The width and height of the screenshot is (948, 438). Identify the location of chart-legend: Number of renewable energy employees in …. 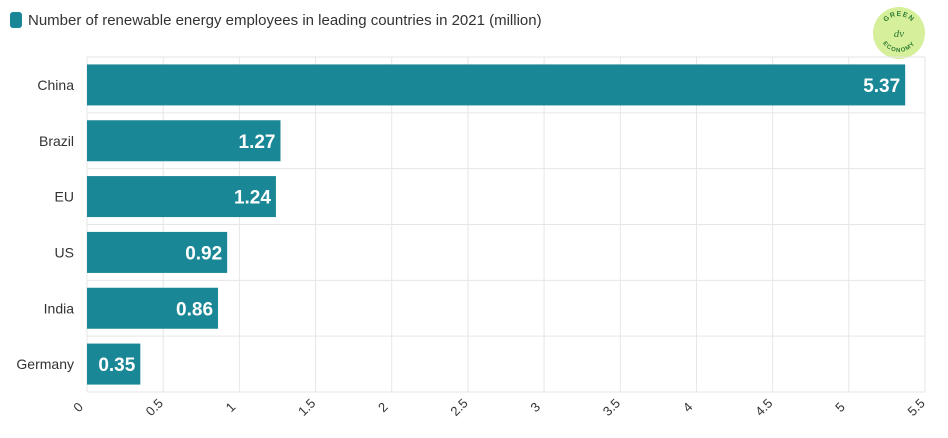
(276, 20).